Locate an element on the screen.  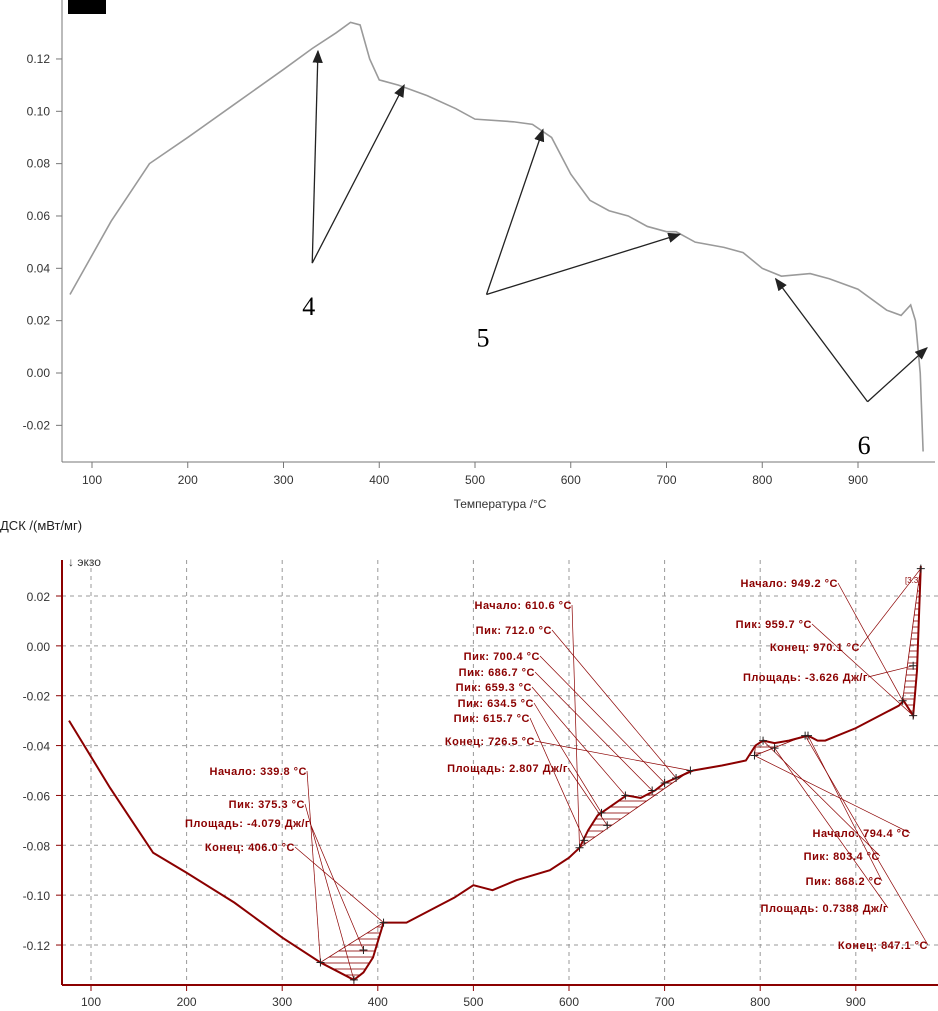
annotation-label: Конец: 847.1 °C is located at coordinates (883, 946).